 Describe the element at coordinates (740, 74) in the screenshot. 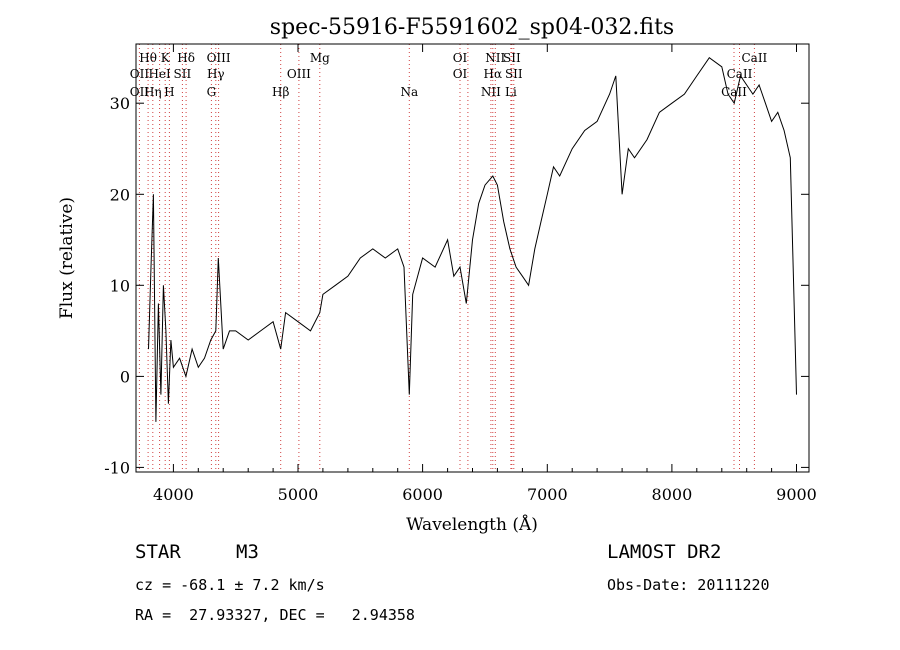

I see `line-label-25: CaII` at that location.